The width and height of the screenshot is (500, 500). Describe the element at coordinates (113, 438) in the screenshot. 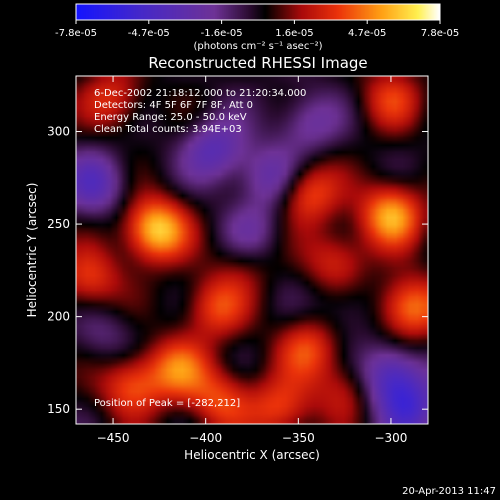

I see `x-tick-label: −450` at that location.